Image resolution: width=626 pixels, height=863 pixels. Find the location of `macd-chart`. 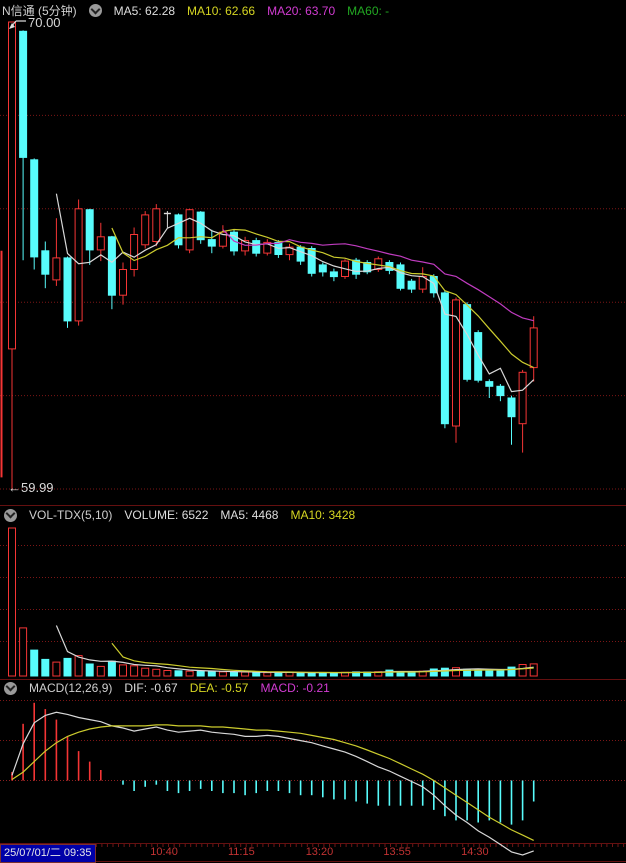

macd-chart is located at coordinates (273, 763).